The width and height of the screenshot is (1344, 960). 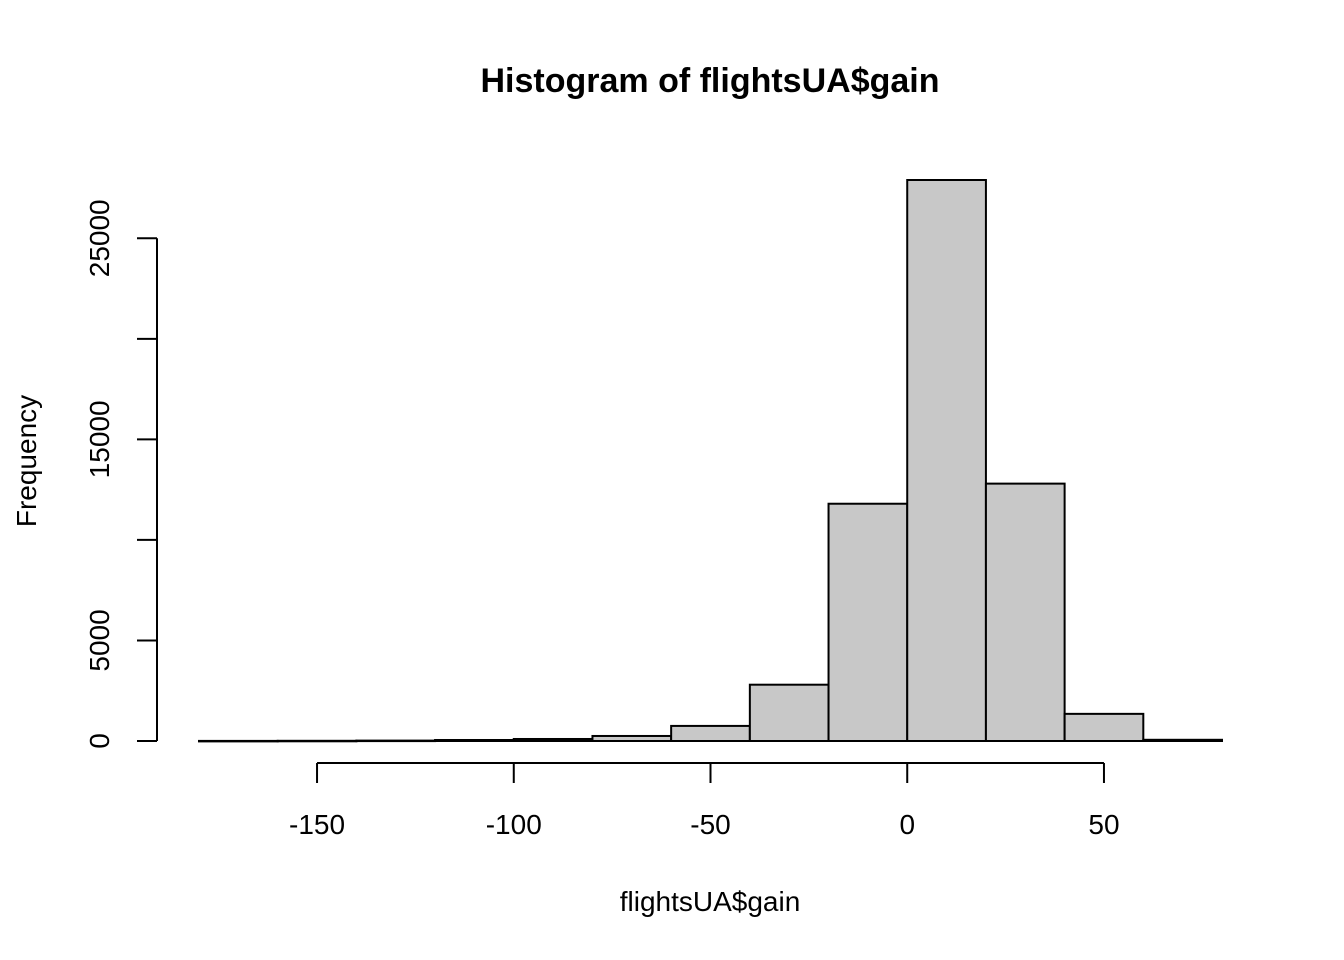 I want to click on x-tick-label: -150, so click(x=317, y=824).